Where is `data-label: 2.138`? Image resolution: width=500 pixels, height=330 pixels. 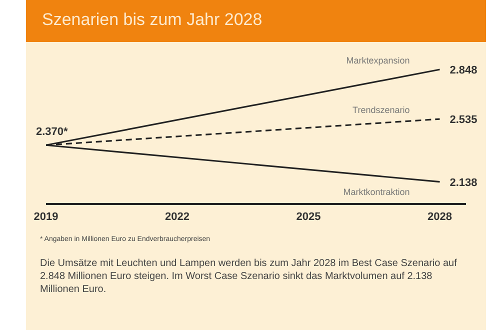
data-label: 2.138 is located at coordinates (464, 182).